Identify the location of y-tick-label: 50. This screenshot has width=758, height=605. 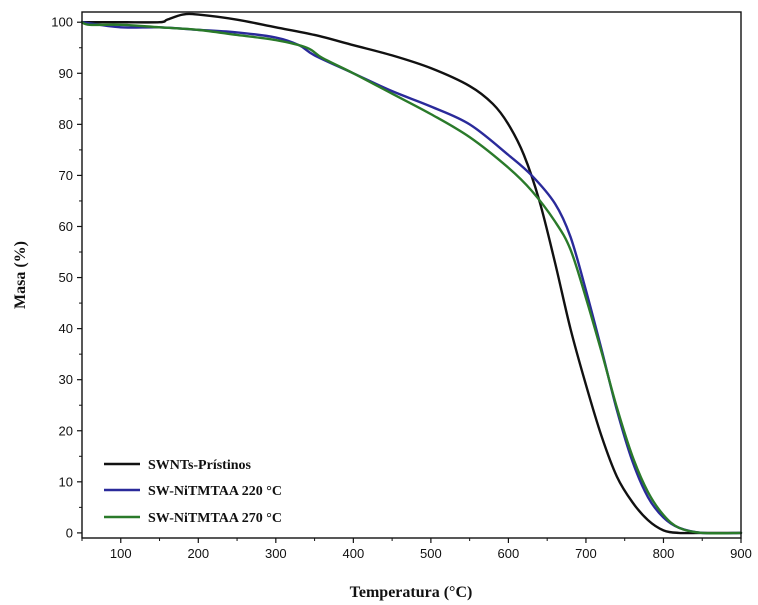
(66, 277).